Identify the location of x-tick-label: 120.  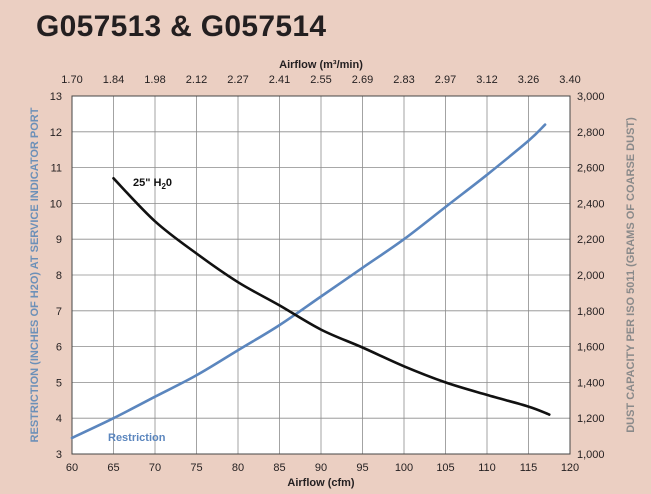
(570, 468).